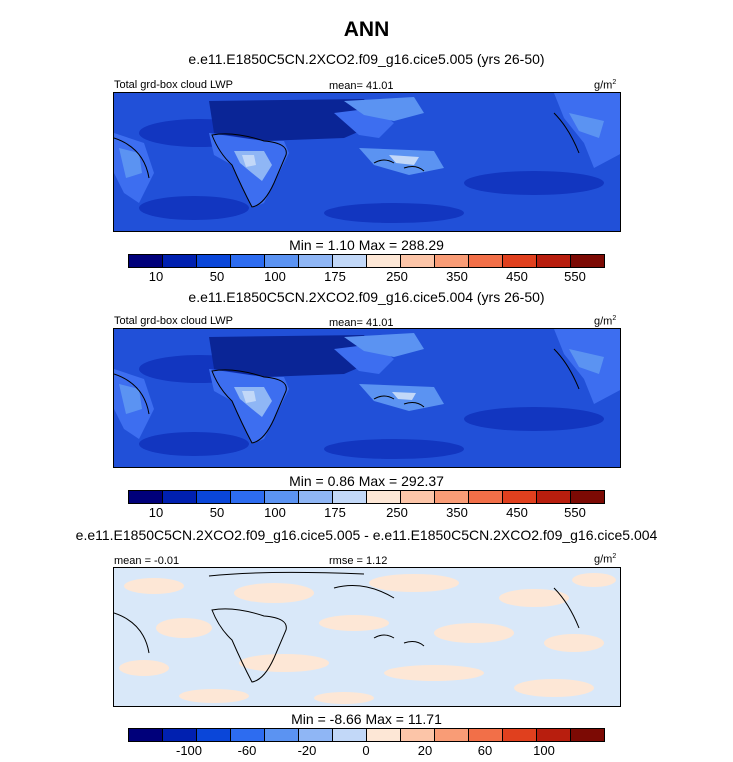 Image resolution: width=733 pixels, height=762 pixels. What do you see at coordinates (366, 513) in the screenshot?
I see `panel-2-colorbar-ticks: 10 50 100 175 250 350 450 550` at bounding box center [366, 513].